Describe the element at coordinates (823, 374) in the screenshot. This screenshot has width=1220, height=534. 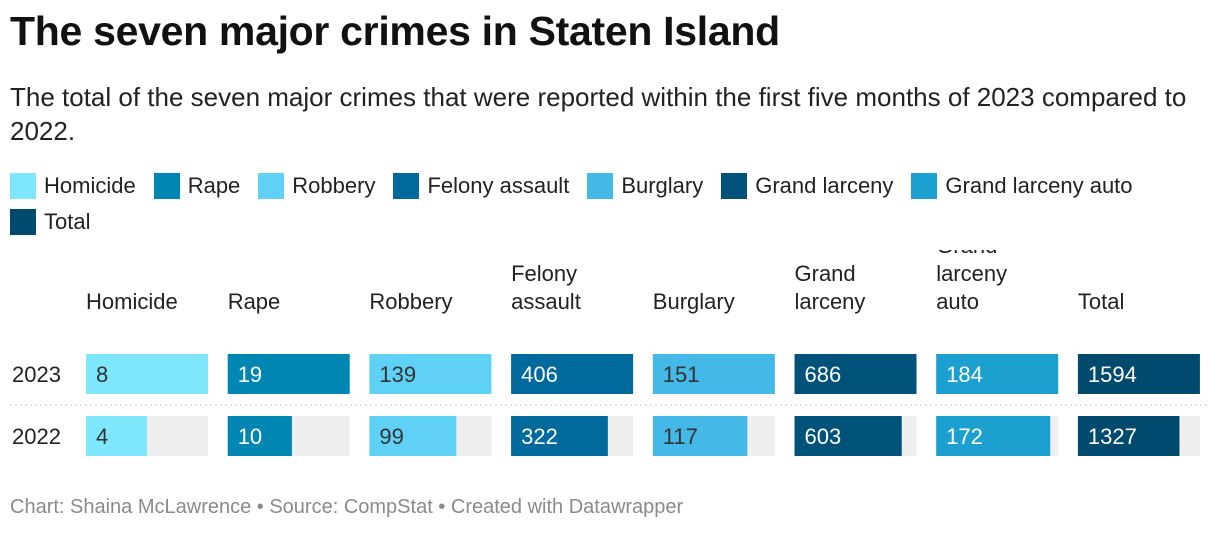
I see `bar-value-label: 686` at that location.